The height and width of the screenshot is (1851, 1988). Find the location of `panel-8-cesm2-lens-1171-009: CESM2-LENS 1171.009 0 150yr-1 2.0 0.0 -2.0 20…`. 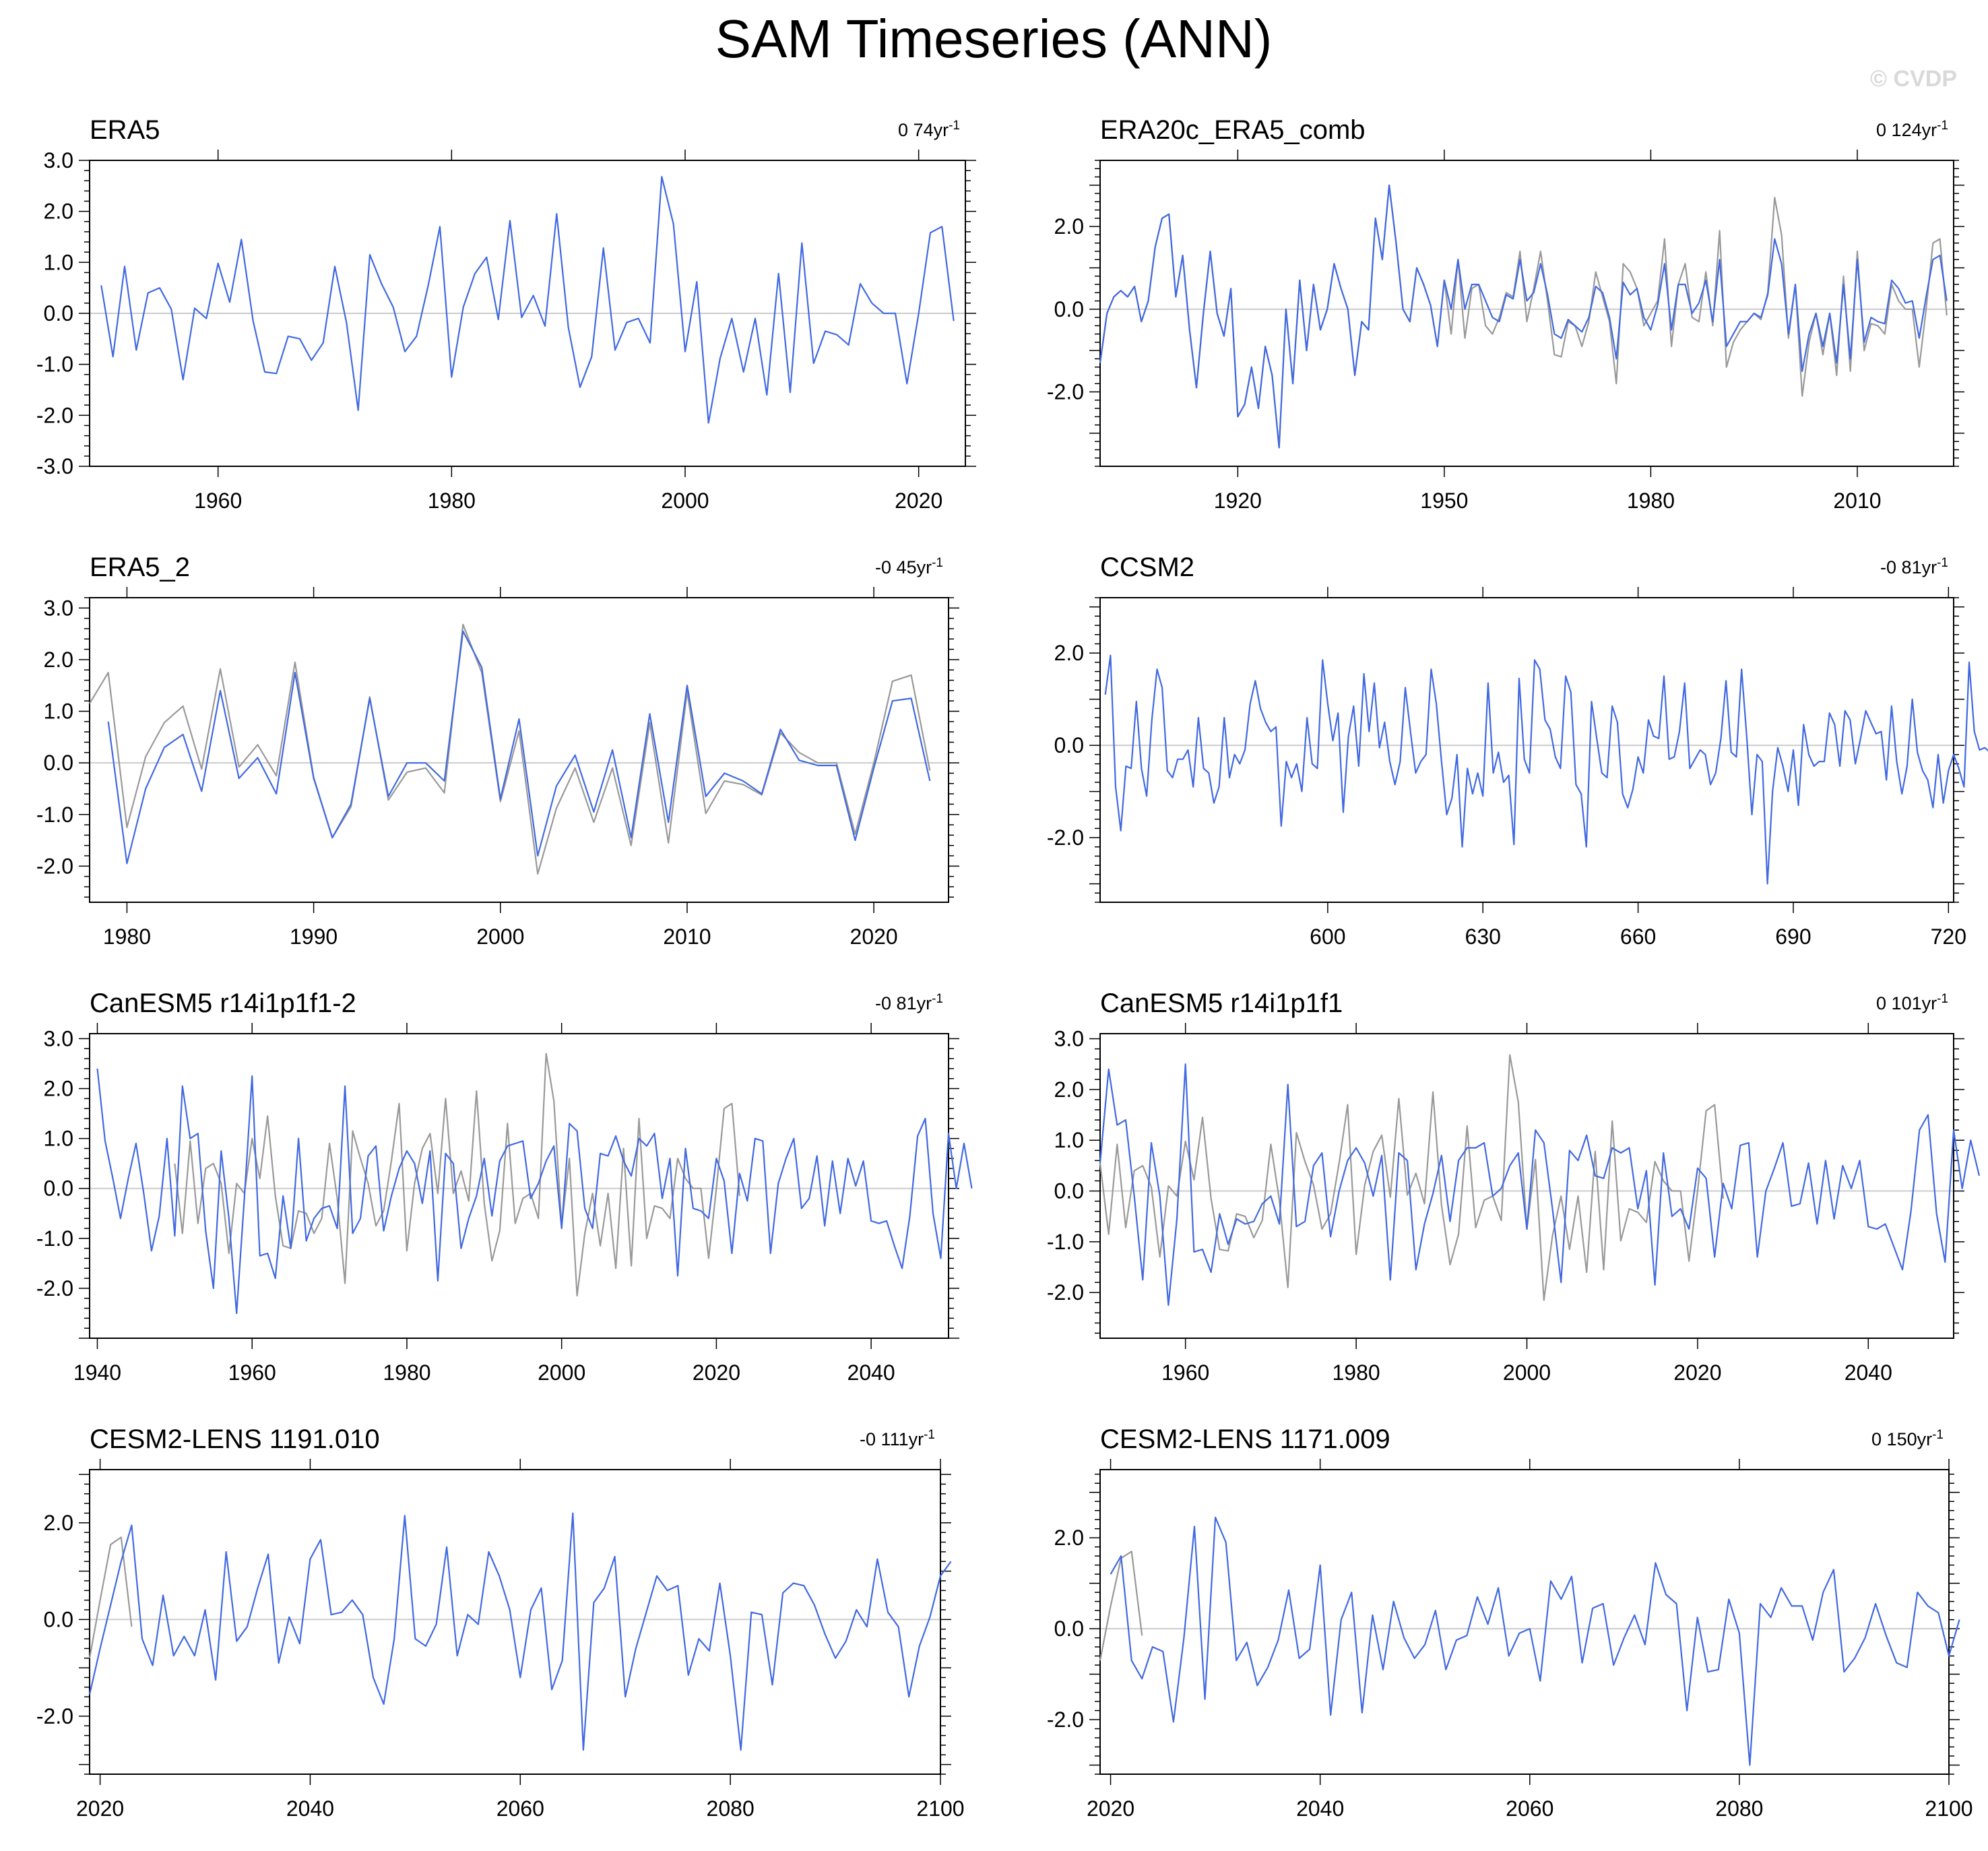

panel-8-cesm2-lens-1171-009: CESM2-LENS 1171.009 0 150yr-1 2.0 0.0 -2.0 20… is located at coordinates (1510, 1623).